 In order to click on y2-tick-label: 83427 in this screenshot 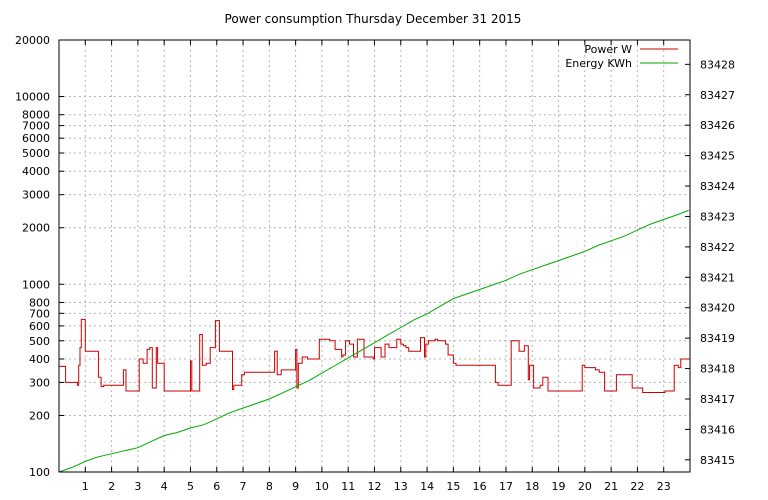, I will do `click(717, 95)`.